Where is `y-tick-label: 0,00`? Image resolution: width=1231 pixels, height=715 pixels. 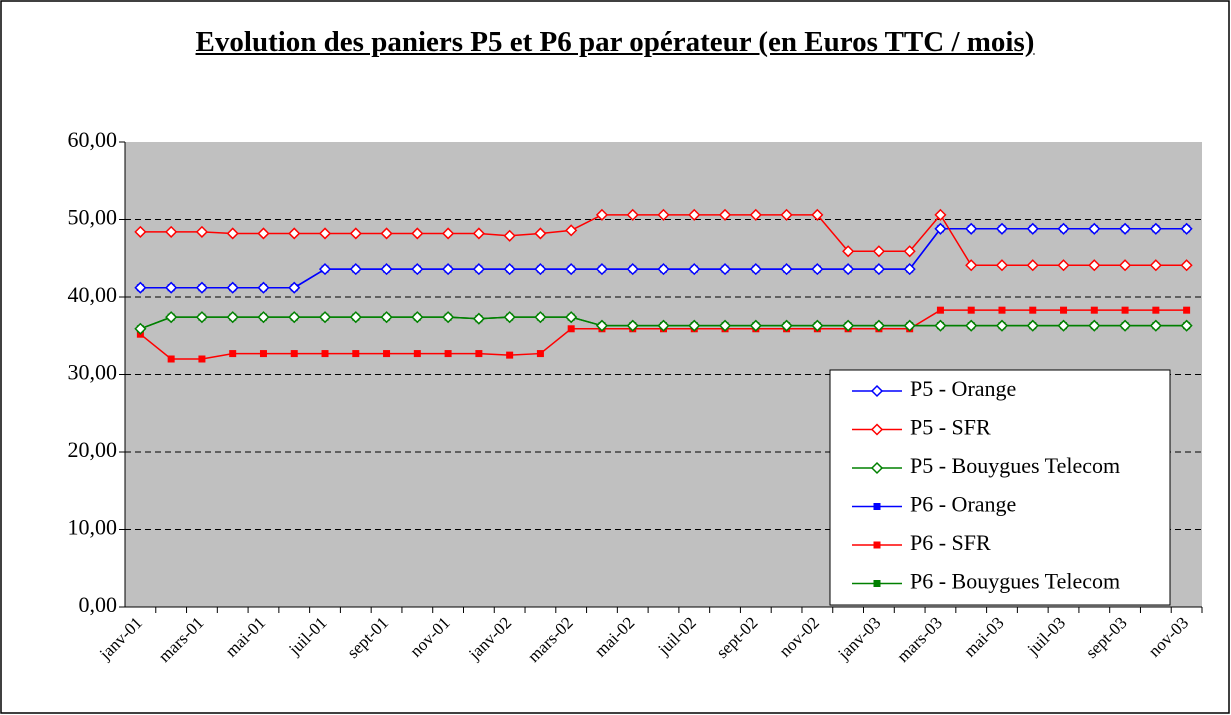
y-tick-label: 0,00 is located at coordinates (98, 604).